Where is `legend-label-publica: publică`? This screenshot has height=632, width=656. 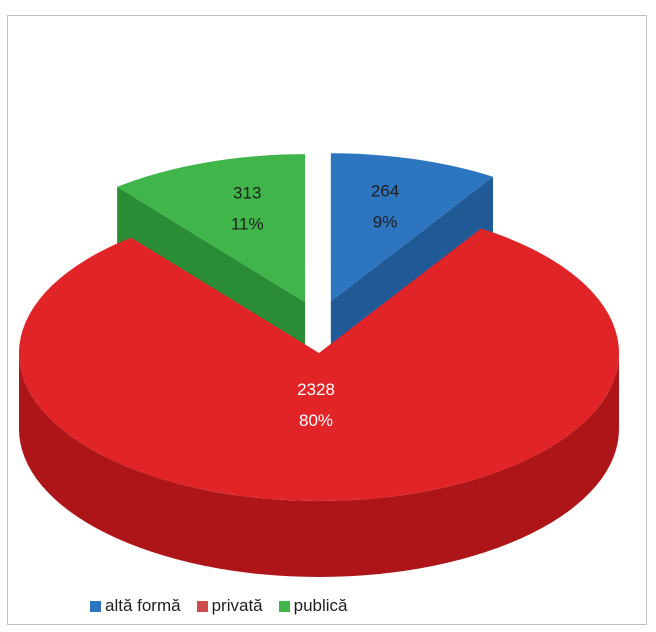
legend-label-publica: publică is located at coordinates (320, 605).